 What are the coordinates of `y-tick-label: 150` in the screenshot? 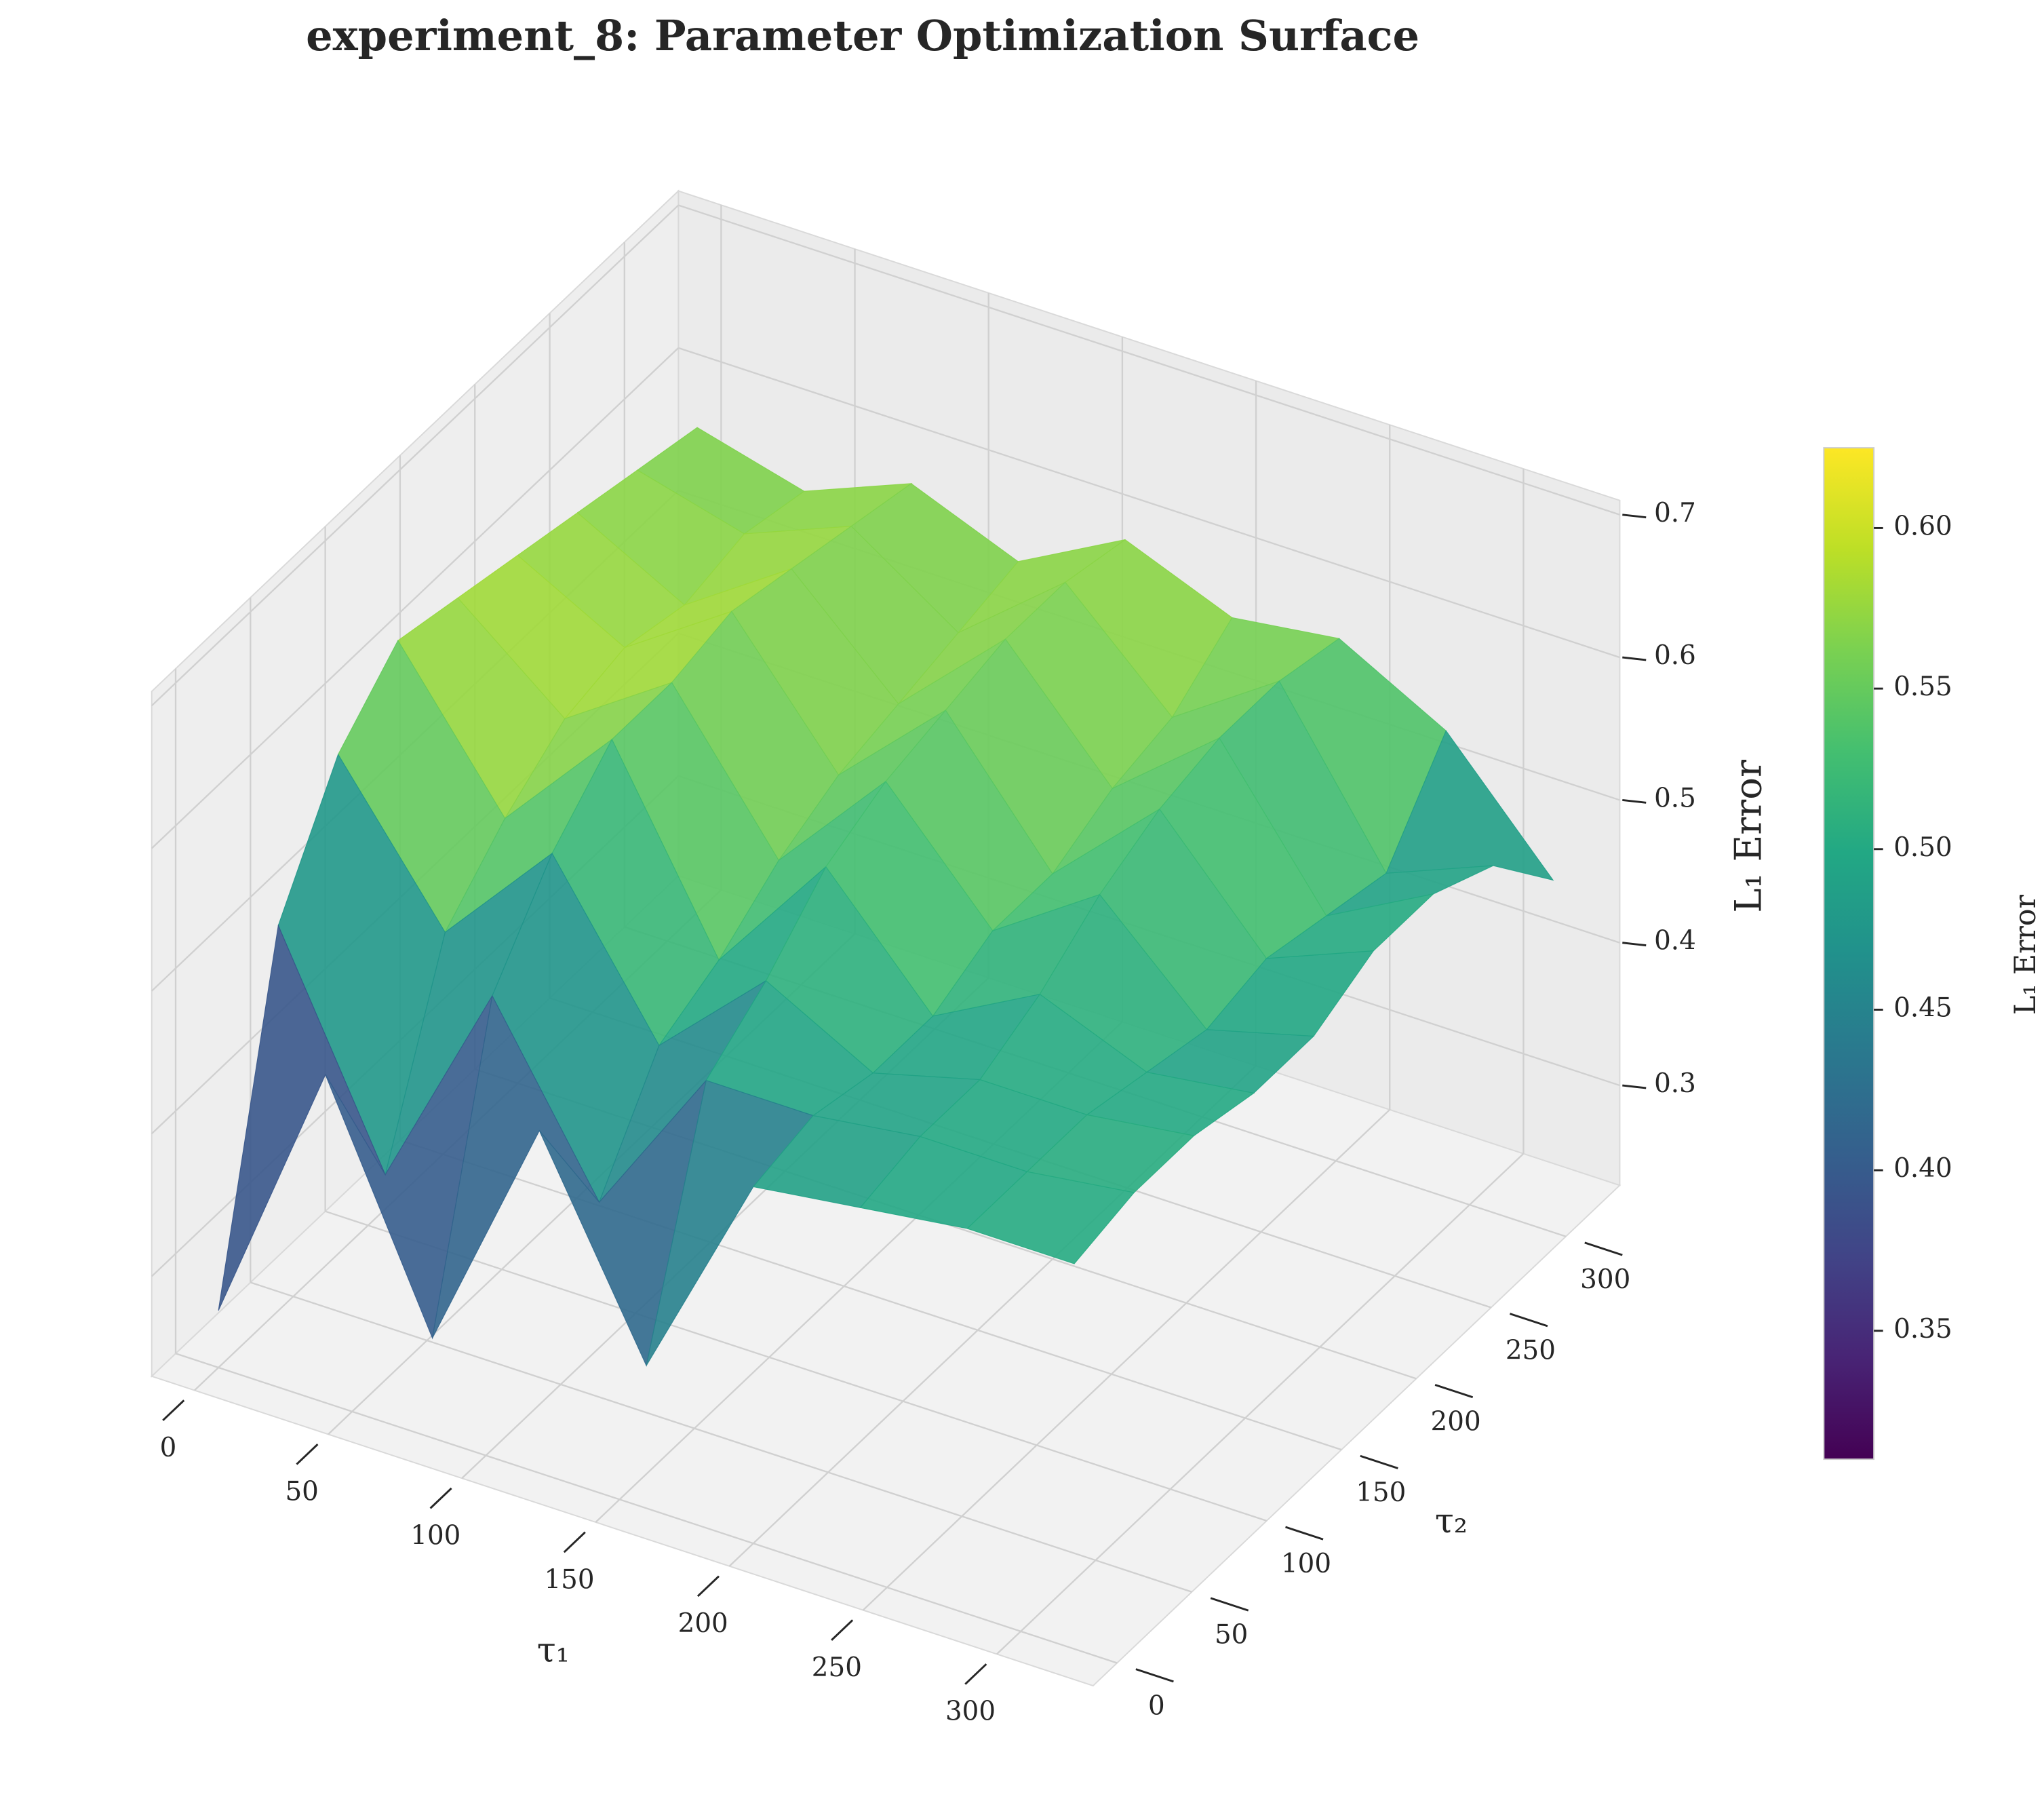 It's located at (1381, 1493).